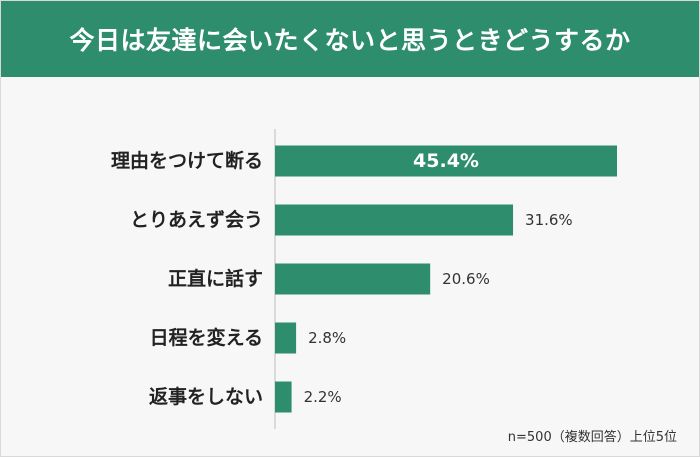  Describe the element at coordinates (327, 338) in the screenshot. I see `value-label: 2.8%` at that location.